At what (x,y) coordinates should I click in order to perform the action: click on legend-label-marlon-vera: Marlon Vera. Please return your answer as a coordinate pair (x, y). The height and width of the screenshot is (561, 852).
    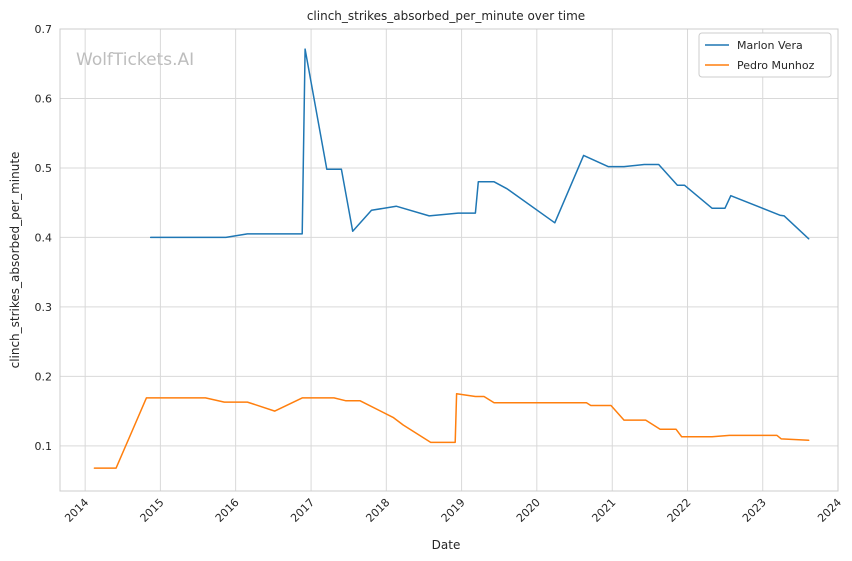
    Looking at the image, I should click on (770, 45).